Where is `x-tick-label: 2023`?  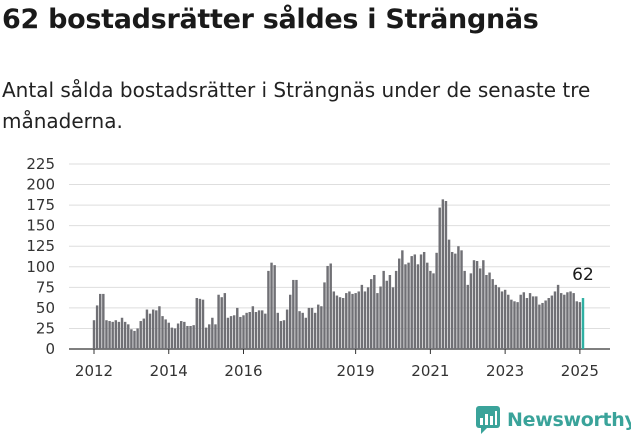 x-tick-label: 2023 is located at coordinates (505, 371).